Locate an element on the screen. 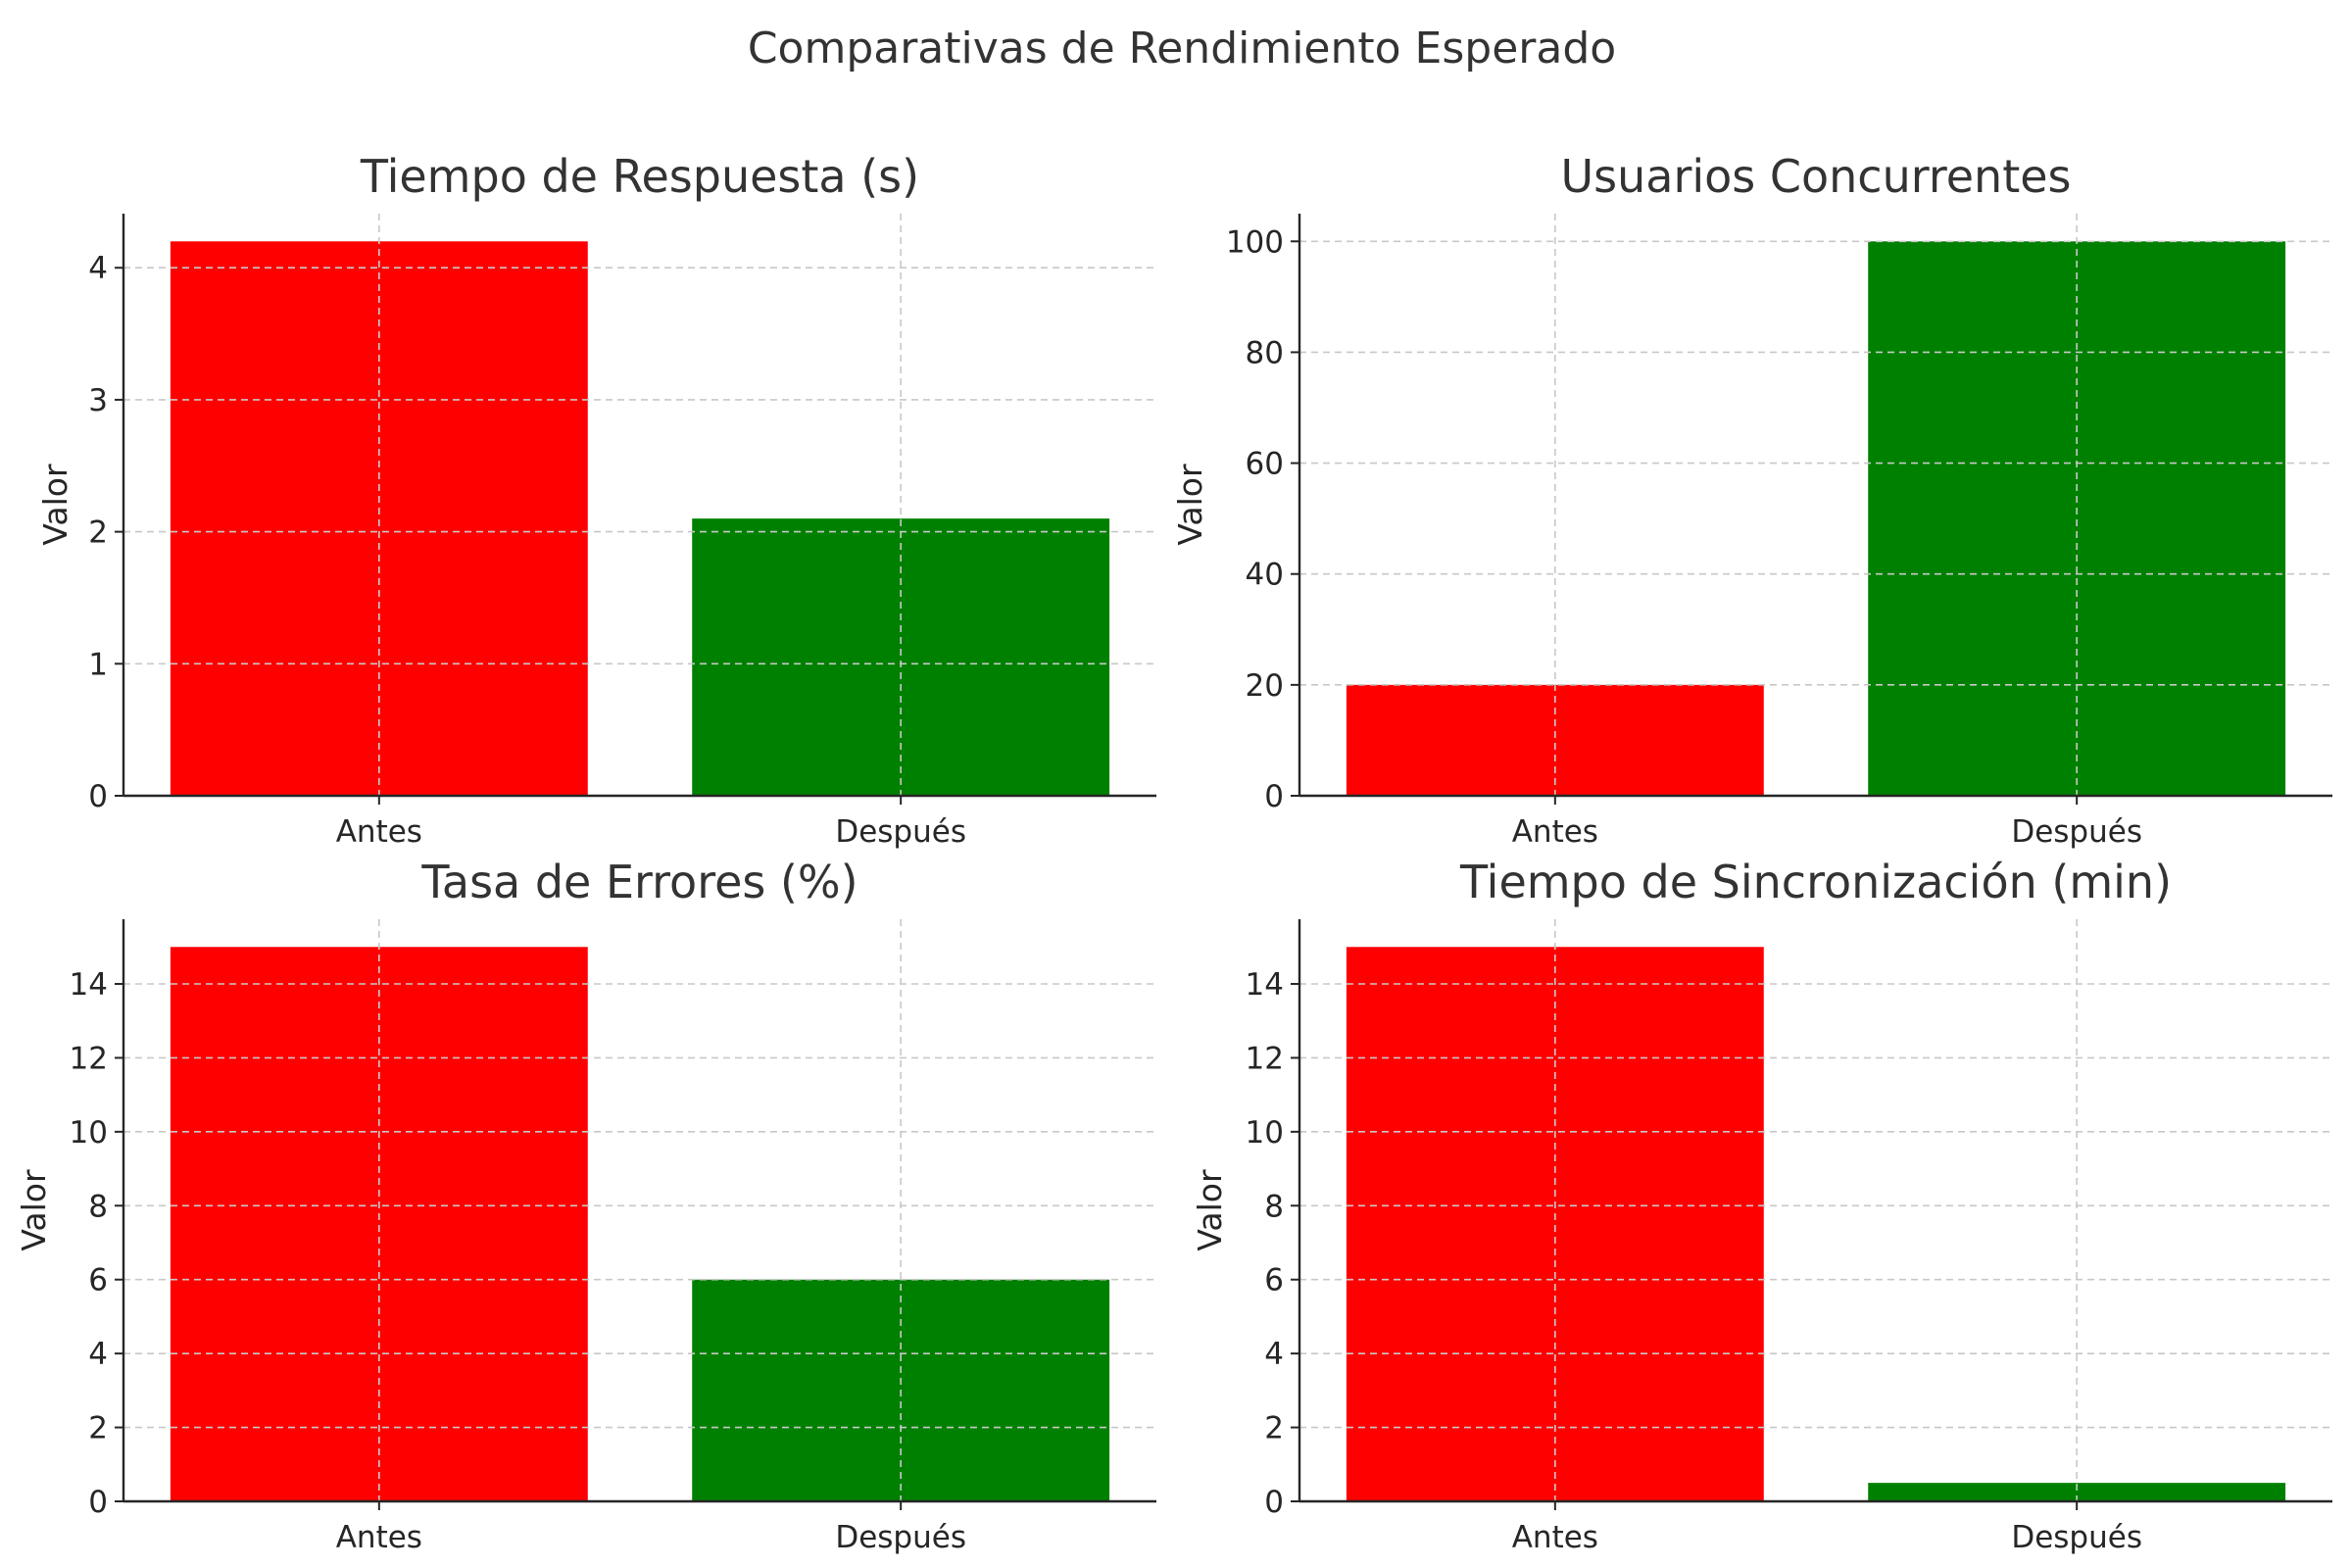  subplot-title: Tiempo de Respuesta (s) is located at coordinates (639, 176).